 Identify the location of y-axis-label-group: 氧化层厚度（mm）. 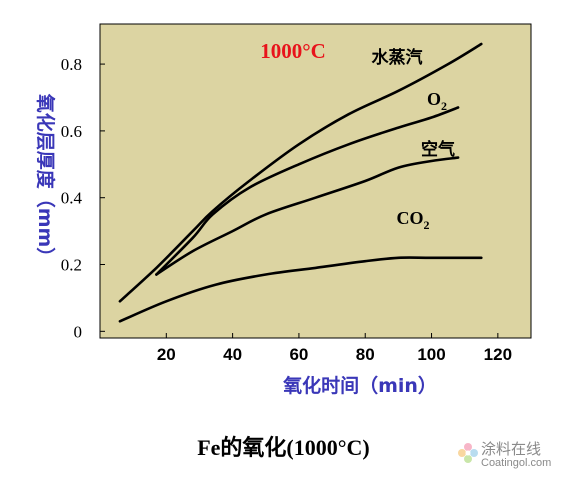
(45, 180).